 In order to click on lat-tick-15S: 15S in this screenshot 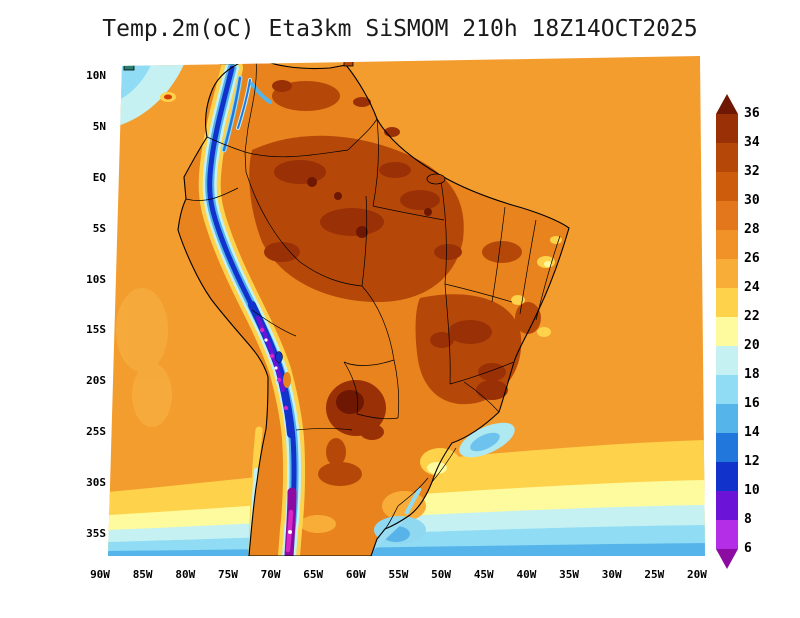, I will do `click(96, 330)`.